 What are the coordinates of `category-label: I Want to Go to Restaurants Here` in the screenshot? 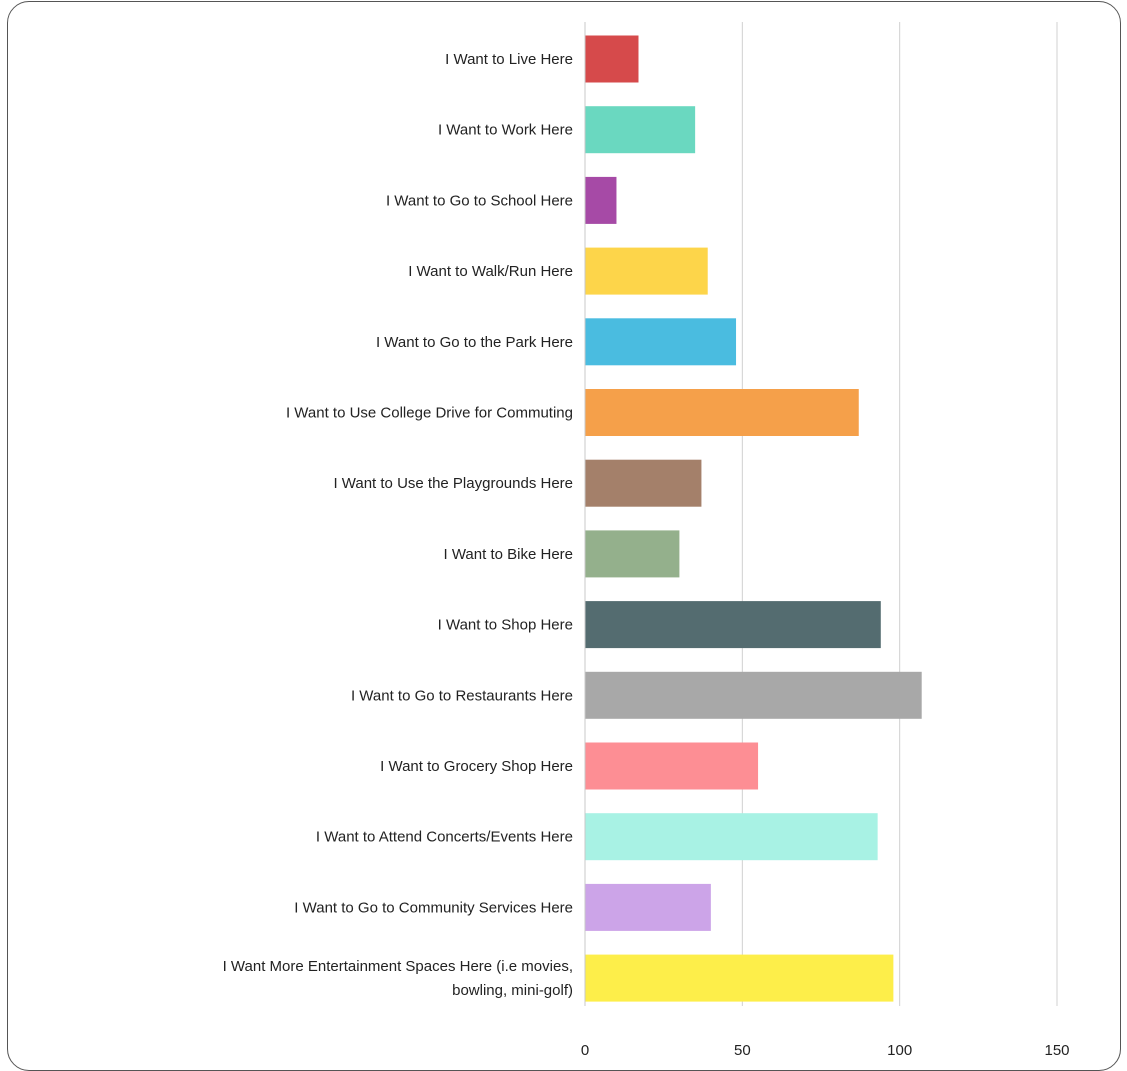 It's located at (462, 695).